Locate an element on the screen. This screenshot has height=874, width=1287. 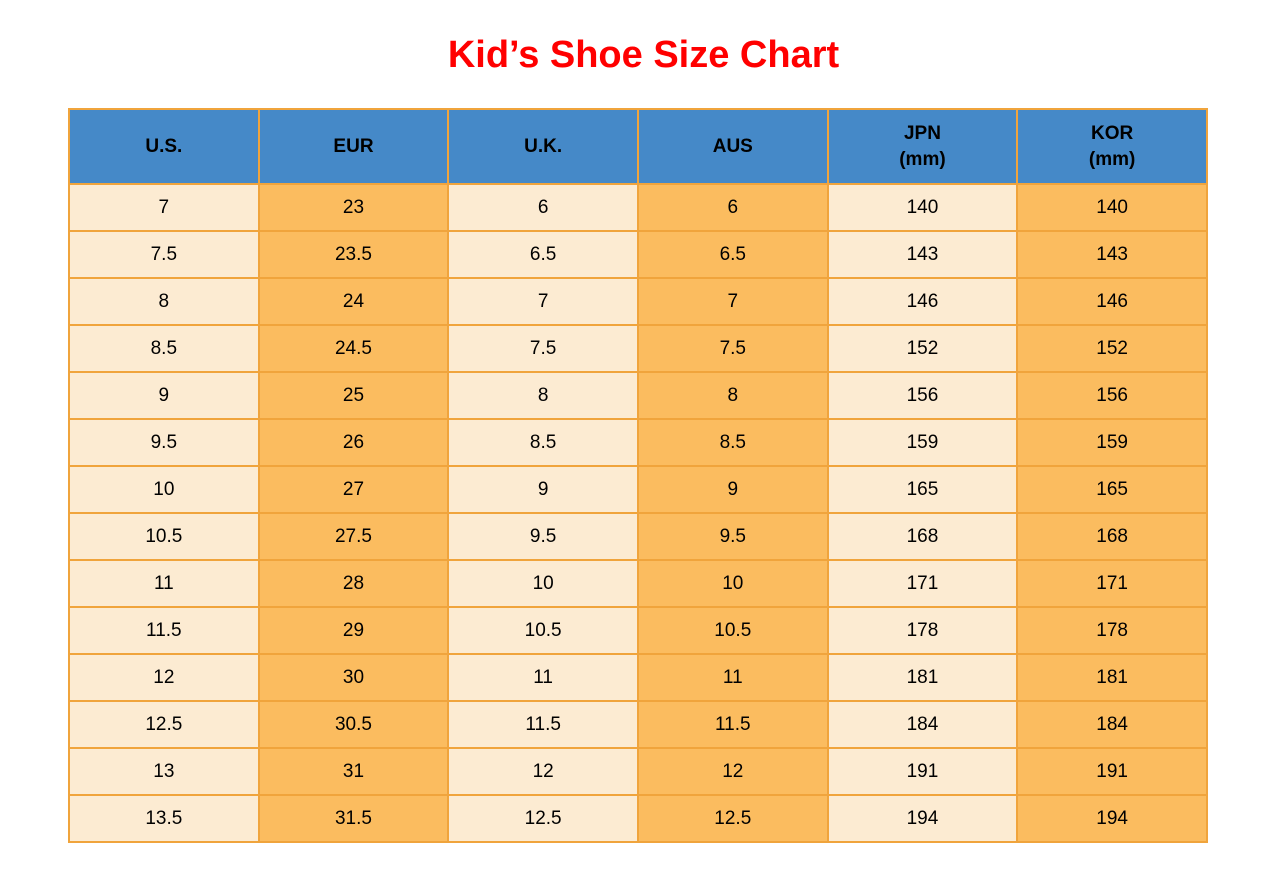
table-row: 13 31 12 12 191 191 is located at coordinates (638, 771).